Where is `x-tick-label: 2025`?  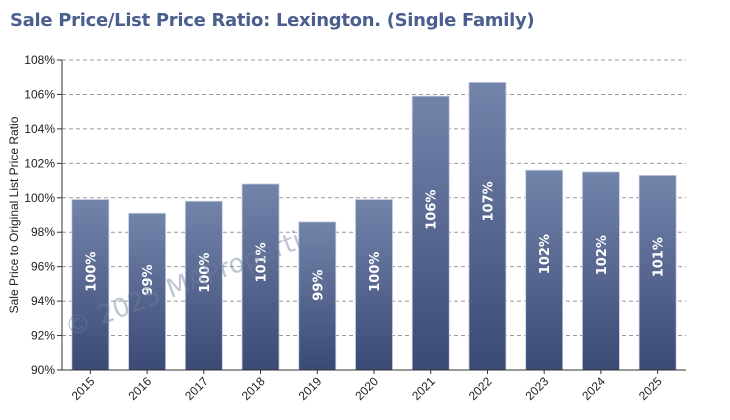
x-tick-label: 2025 is located at coordinates (650, 388).